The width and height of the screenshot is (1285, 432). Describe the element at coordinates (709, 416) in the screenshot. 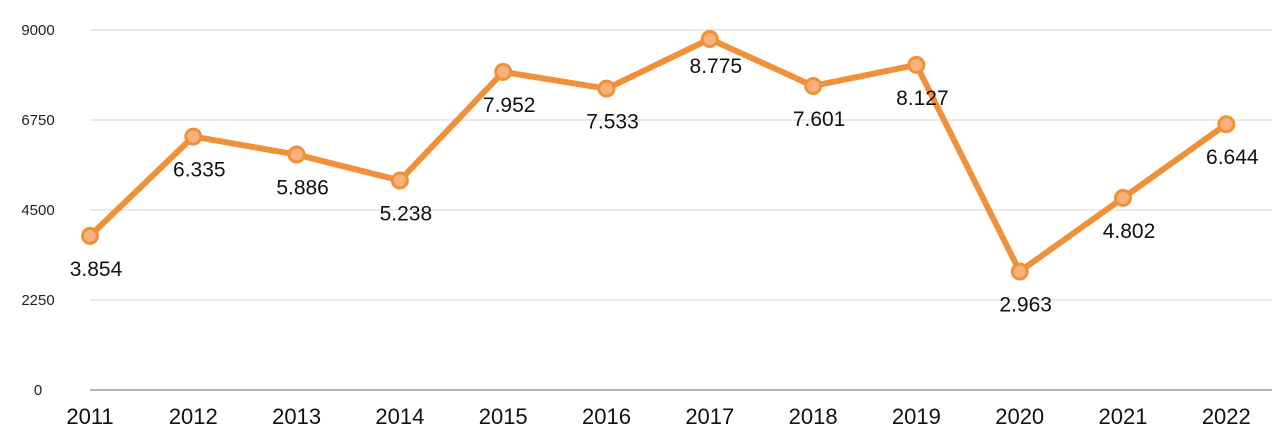

I see `x-tick-label: 2017` at that location.